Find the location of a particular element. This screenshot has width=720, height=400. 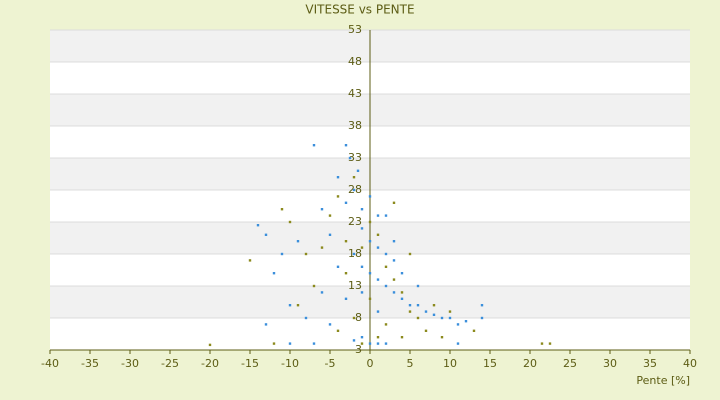

x-tick-label: -25 is located at coordinates (170, 363).